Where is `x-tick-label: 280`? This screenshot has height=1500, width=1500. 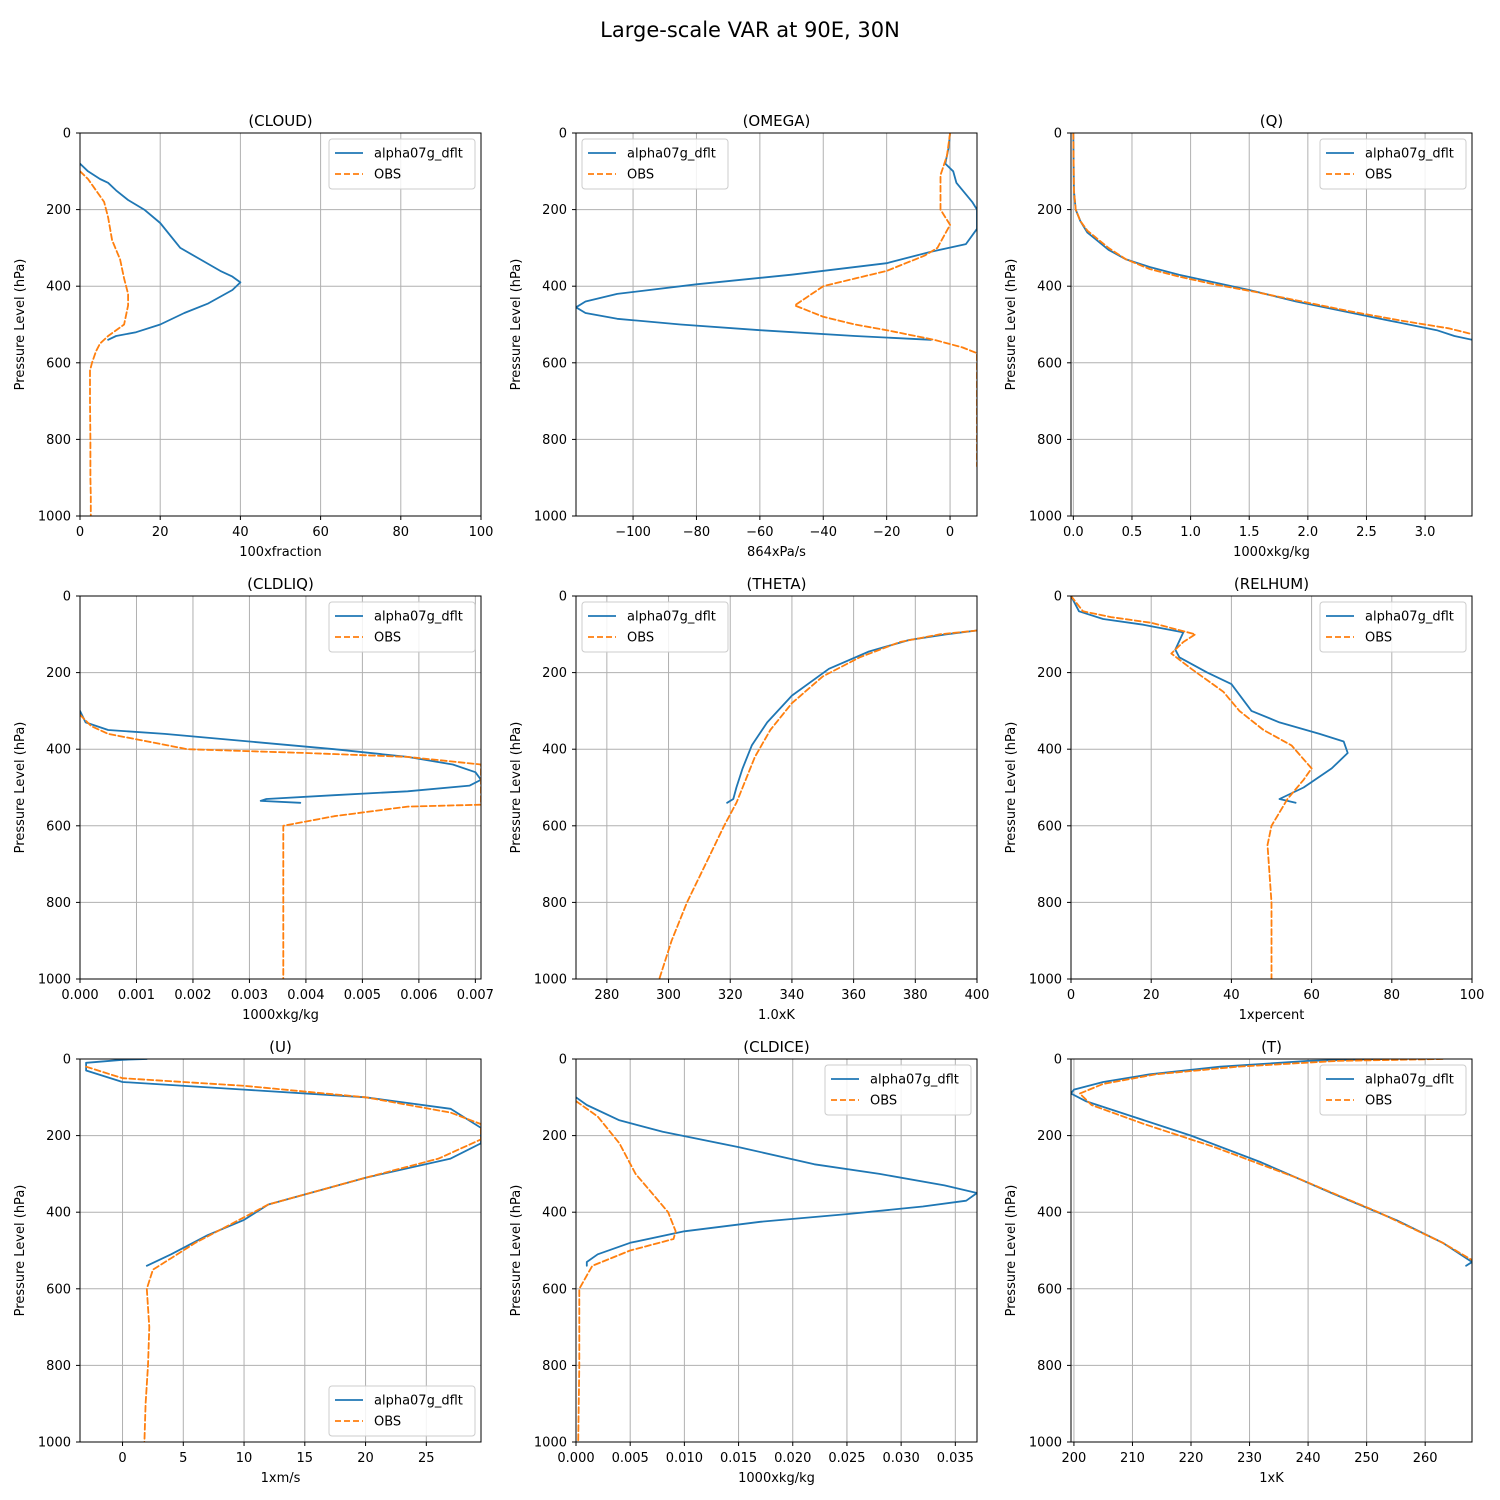
x-tick-label: 280 is located at coordinates (606, 995).